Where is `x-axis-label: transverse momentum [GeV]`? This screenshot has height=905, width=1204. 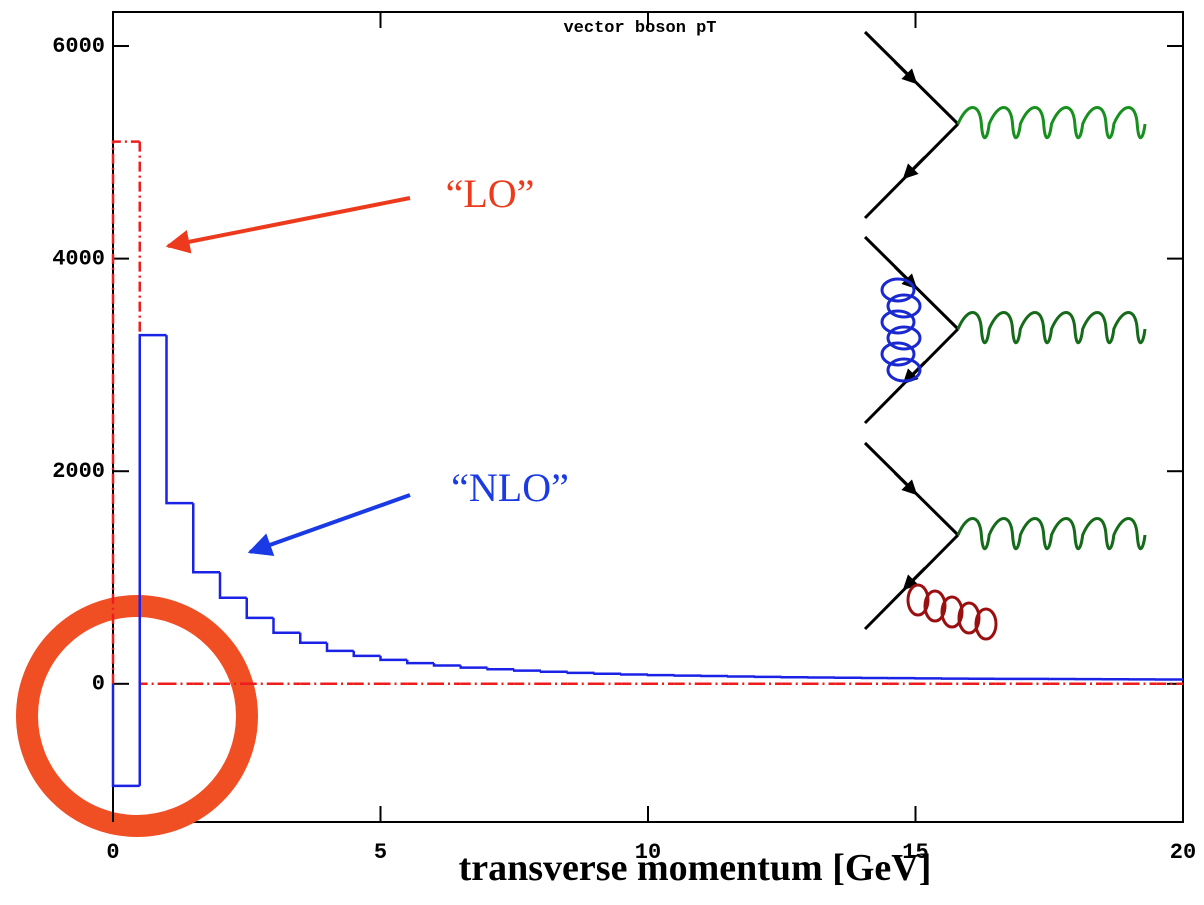 x-axis-label: transverse momentum [GeV] is located at coordinates (695, 868).